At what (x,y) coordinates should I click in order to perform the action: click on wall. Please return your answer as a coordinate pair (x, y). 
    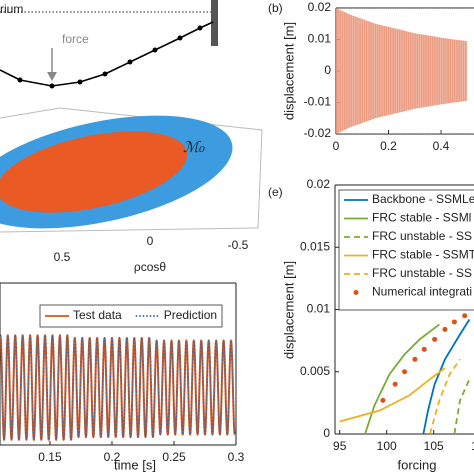
    Looking at the image, I should click on (214, 23).